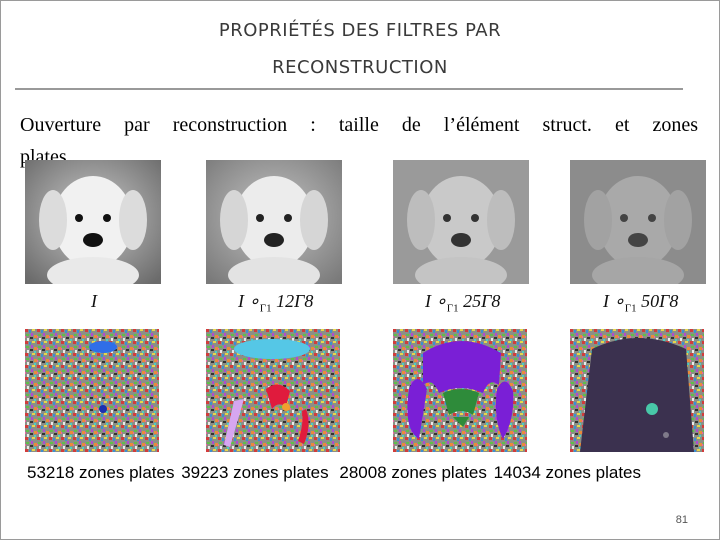  I want to click on slide-title-line2: RECONSTRUCTION, so click(360, 67).